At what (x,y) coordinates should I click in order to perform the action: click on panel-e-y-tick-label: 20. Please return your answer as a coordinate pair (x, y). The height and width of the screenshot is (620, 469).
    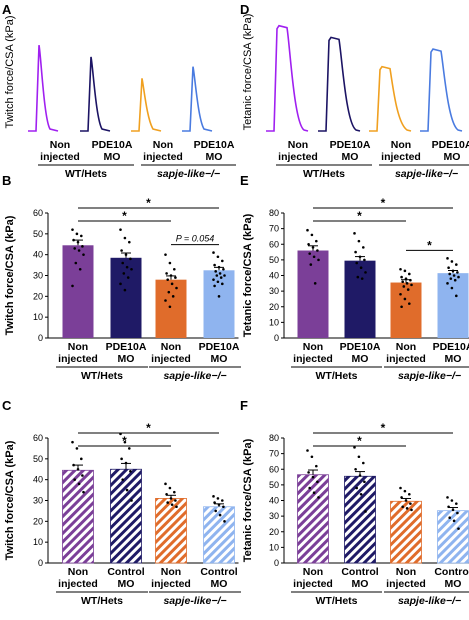
    Looking at the image, I should click on (274, 307).